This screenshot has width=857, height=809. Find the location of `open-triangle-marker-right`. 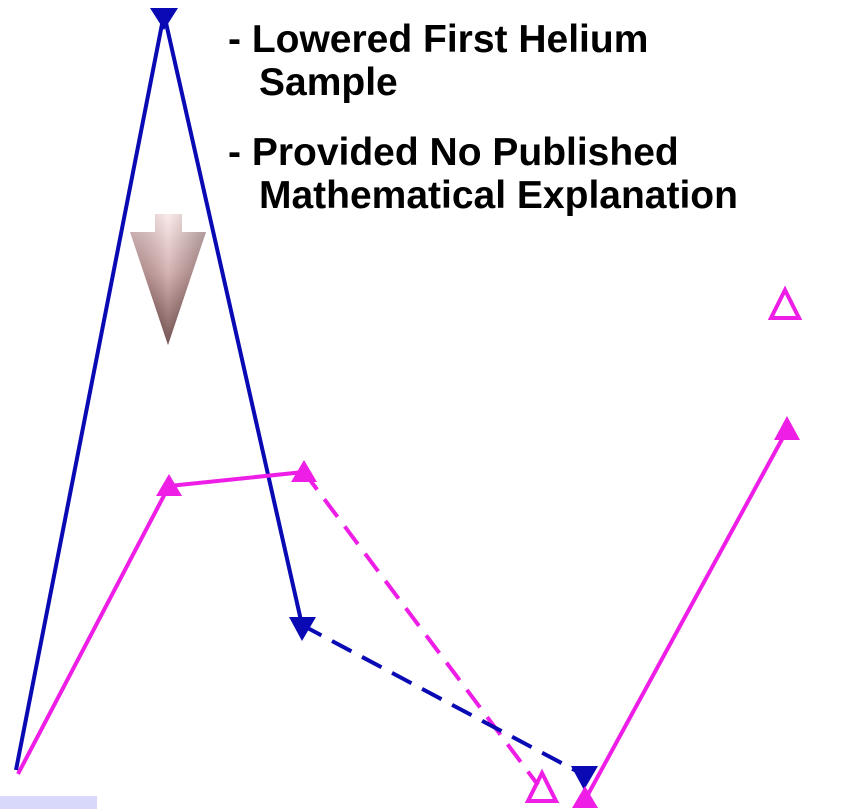

open-triangle-marker-right is located at coordinates (785, 302).